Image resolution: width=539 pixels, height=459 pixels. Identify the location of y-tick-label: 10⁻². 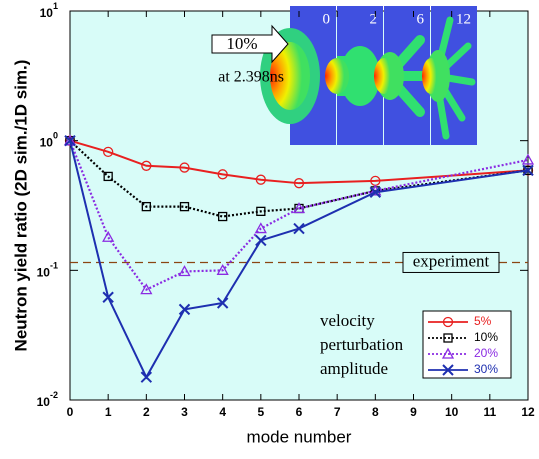
(47, 399).